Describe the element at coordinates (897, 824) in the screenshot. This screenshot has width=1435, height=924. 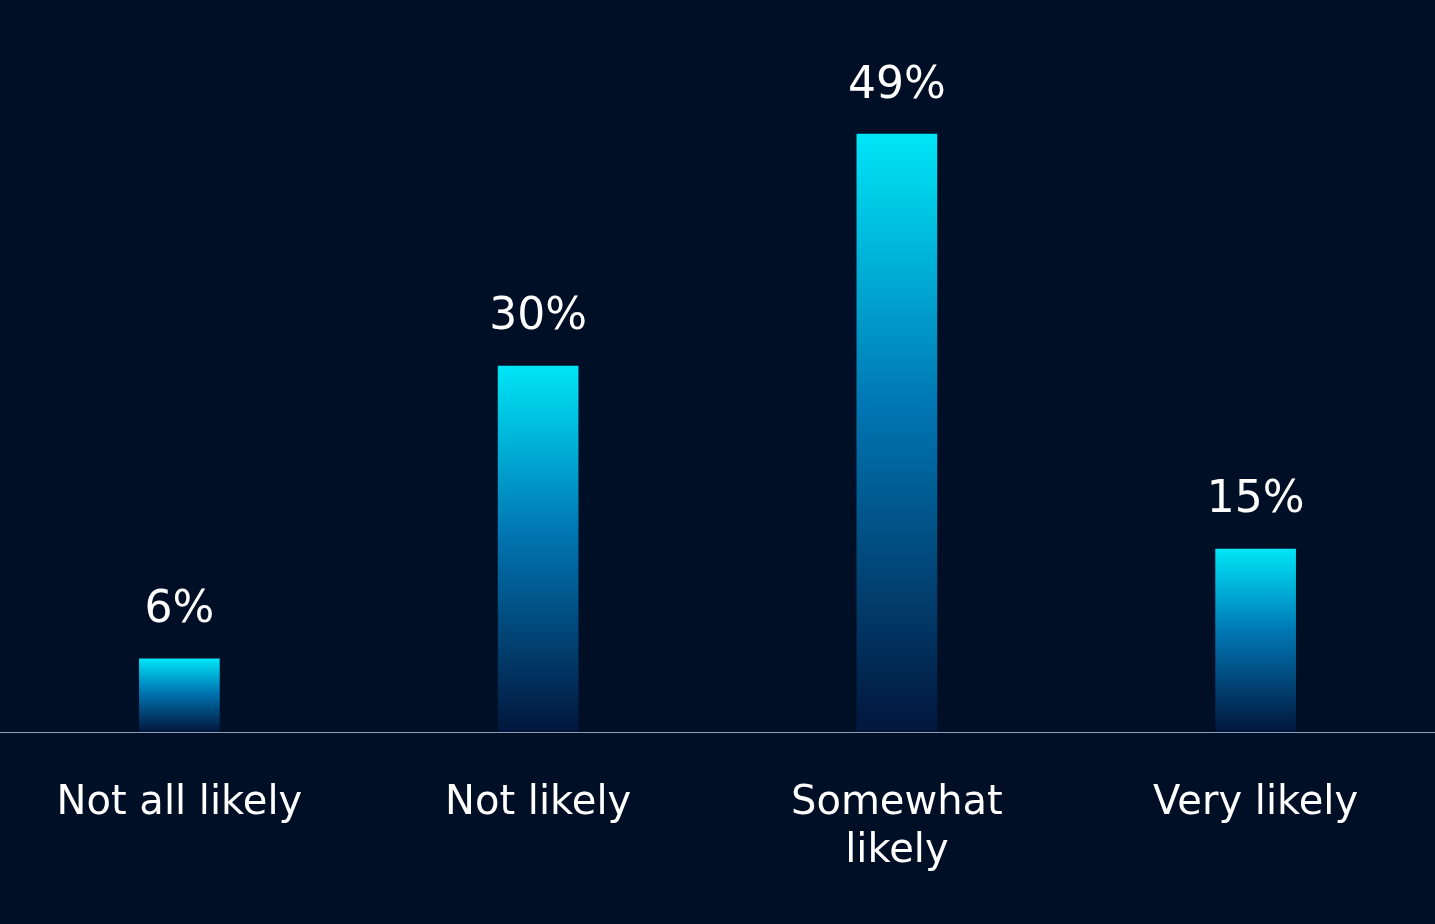
I see `x-tick-label: Somewhat likely` at that location.